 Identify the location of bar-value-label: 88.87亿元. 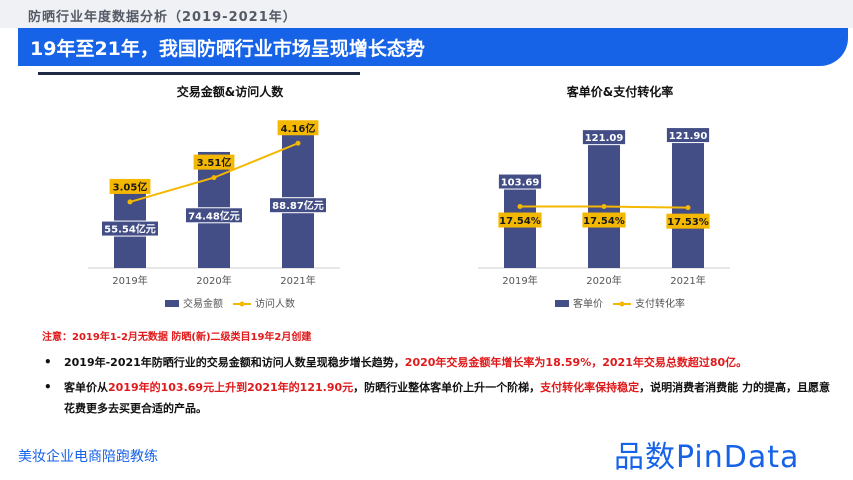
(298, 205).